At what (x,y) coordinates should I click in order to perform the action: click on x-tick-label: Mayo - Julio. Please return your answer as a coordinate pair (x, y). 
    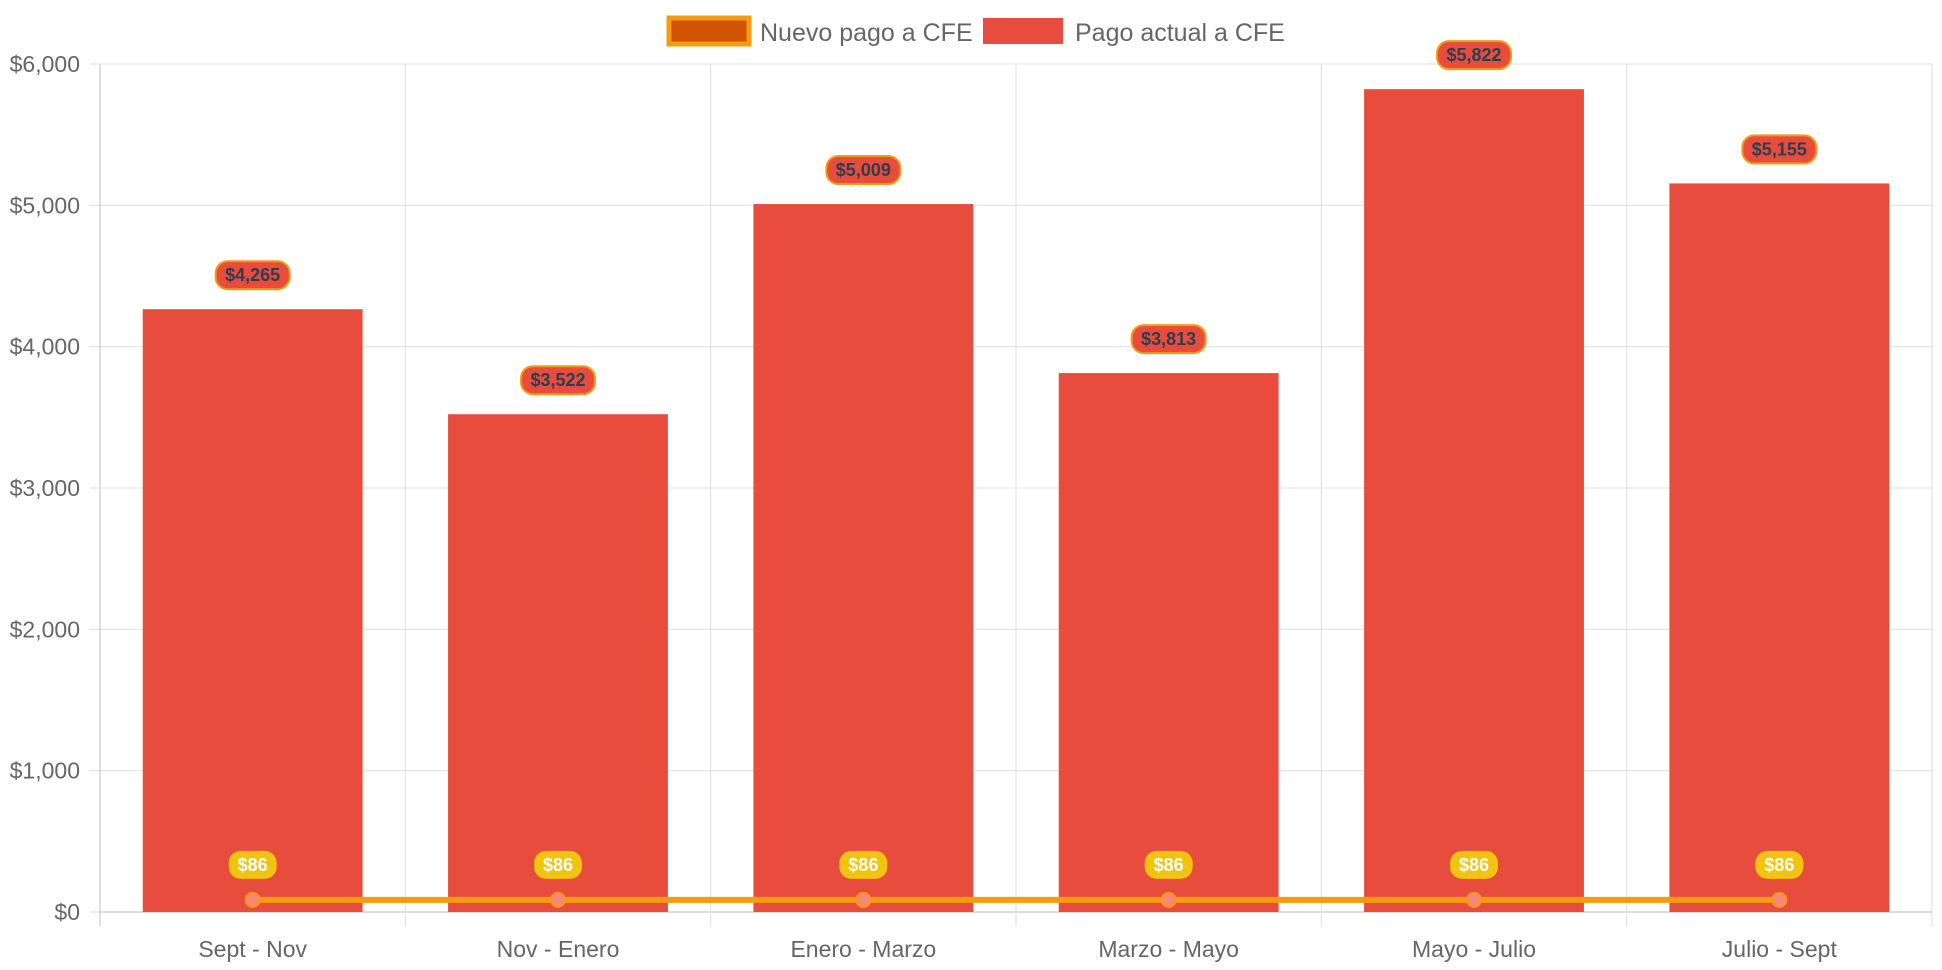
    Looking at the image, I should click on (1474, 949).